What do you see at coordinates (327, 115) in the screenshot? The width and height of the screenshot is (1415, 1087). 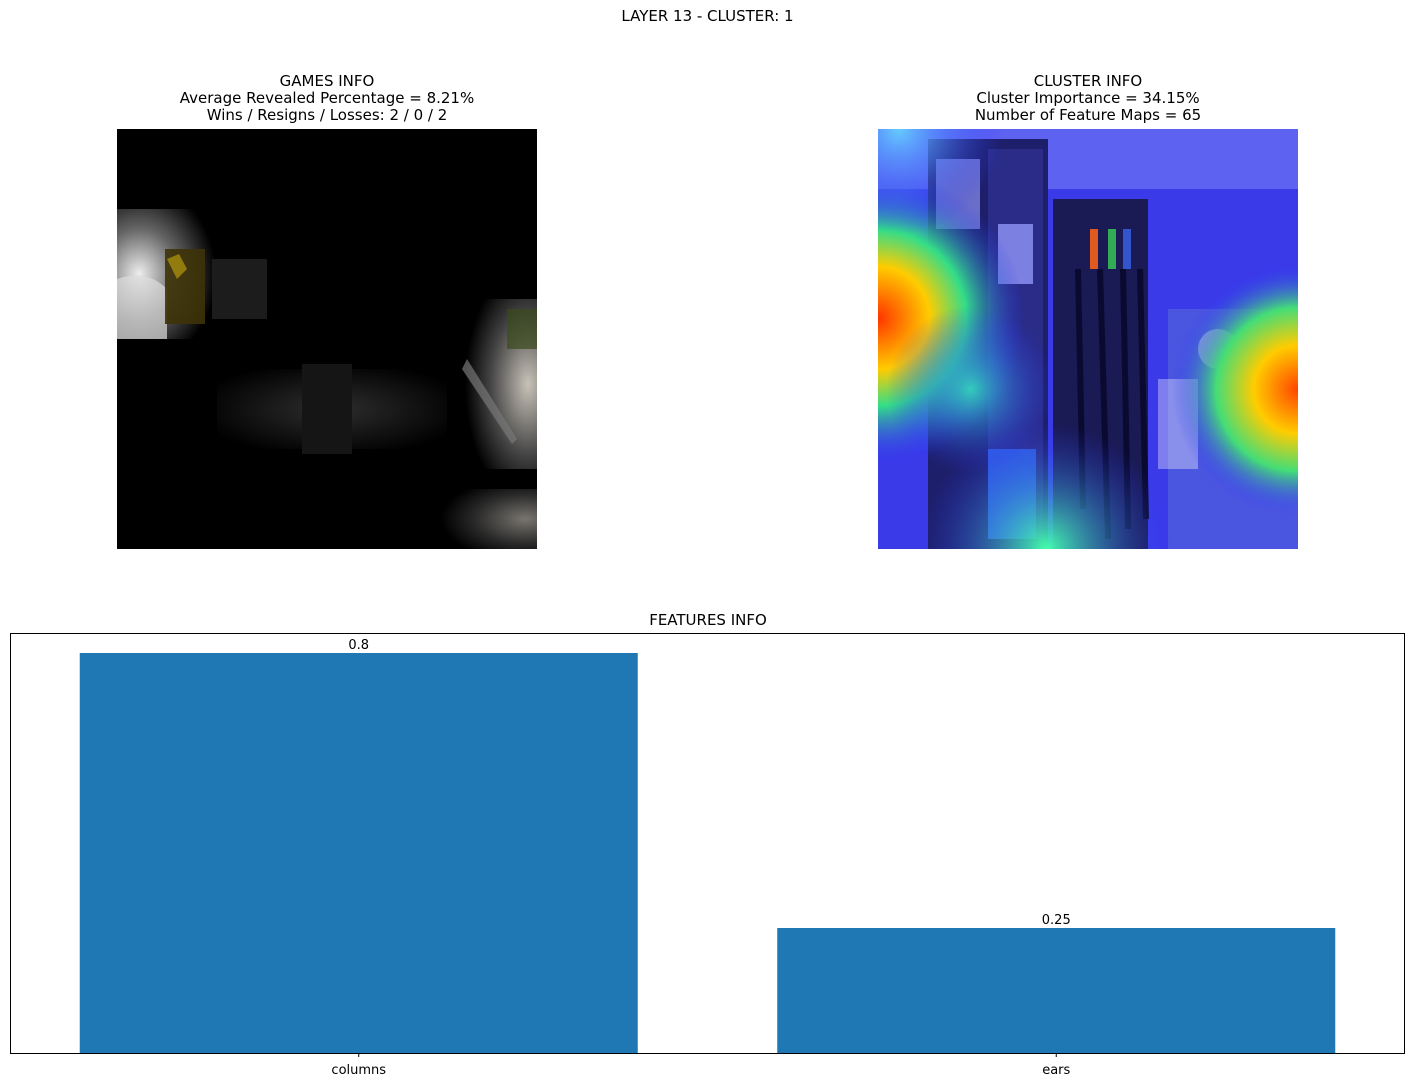 I see `wins-resigns-losses: Wins / Resigns / Losses: 2 / 0 / 2` at bounding box center [327, 115].